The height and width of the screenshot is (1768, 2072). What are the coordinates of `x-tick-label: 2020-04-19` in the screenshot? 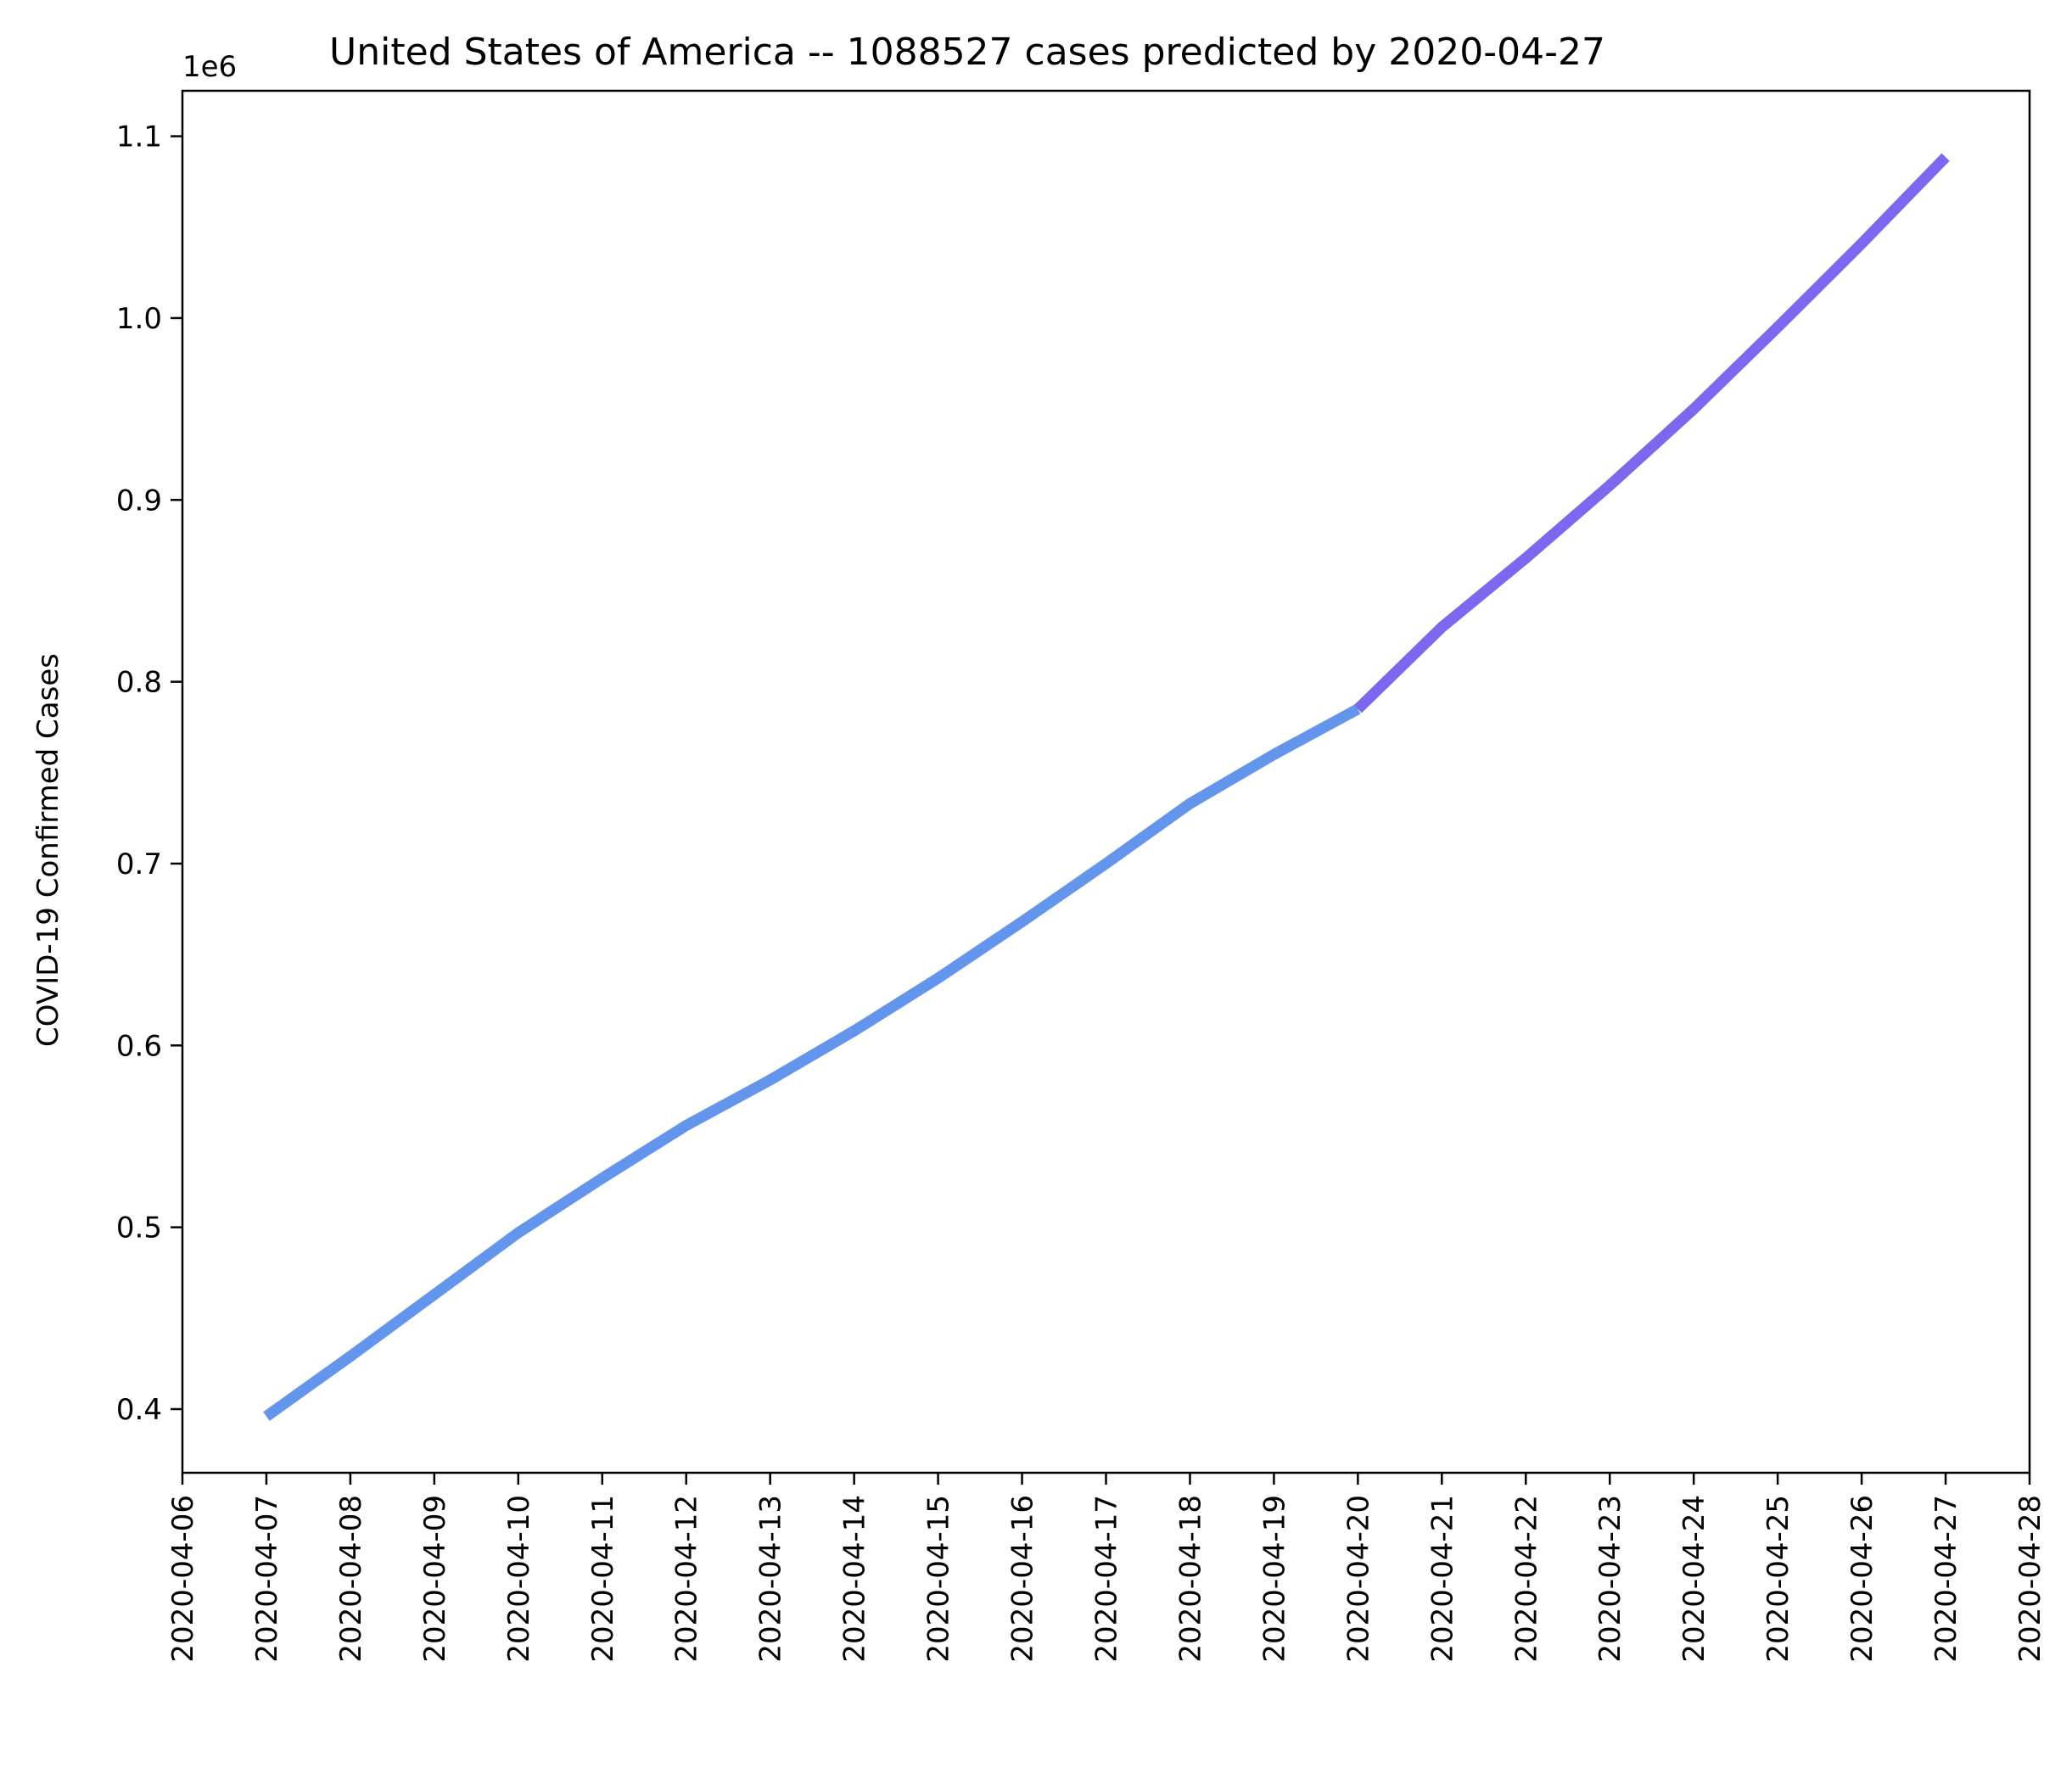 It's located at (1274, 1579).